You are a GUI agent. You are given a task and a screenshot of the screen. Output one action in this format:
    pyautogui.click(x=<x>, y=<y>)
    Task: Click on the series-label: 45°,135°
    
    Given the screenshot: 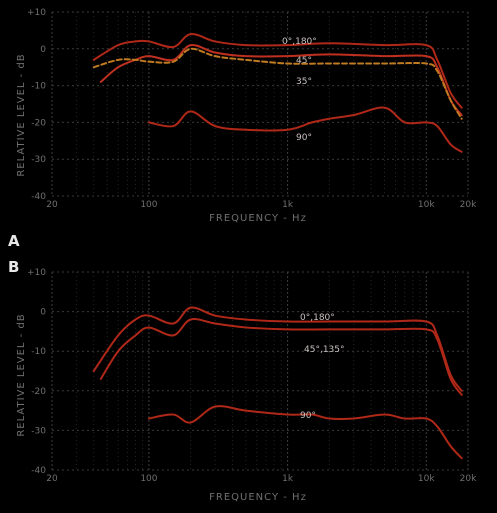 What is the action you would take?
    pyautogui.click(x=324, y=350)
    